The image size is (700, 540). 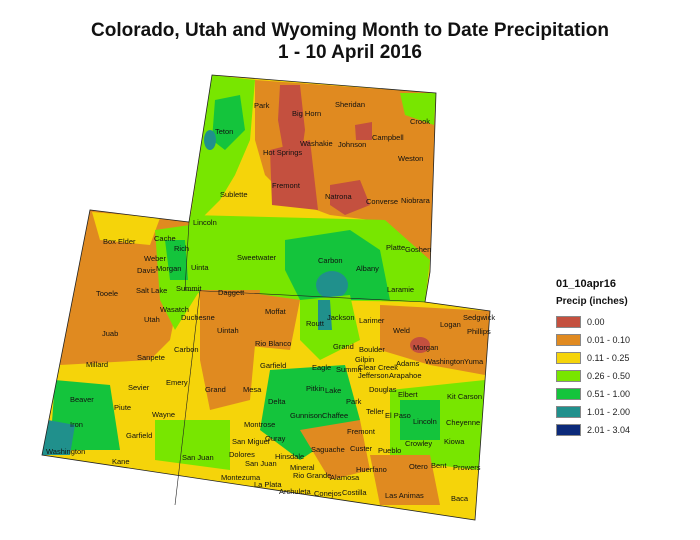 What do you see at coordinates (82, 399) in the screenshot?
I see `svg-text: Beaver` at bounding box center [82, 399].